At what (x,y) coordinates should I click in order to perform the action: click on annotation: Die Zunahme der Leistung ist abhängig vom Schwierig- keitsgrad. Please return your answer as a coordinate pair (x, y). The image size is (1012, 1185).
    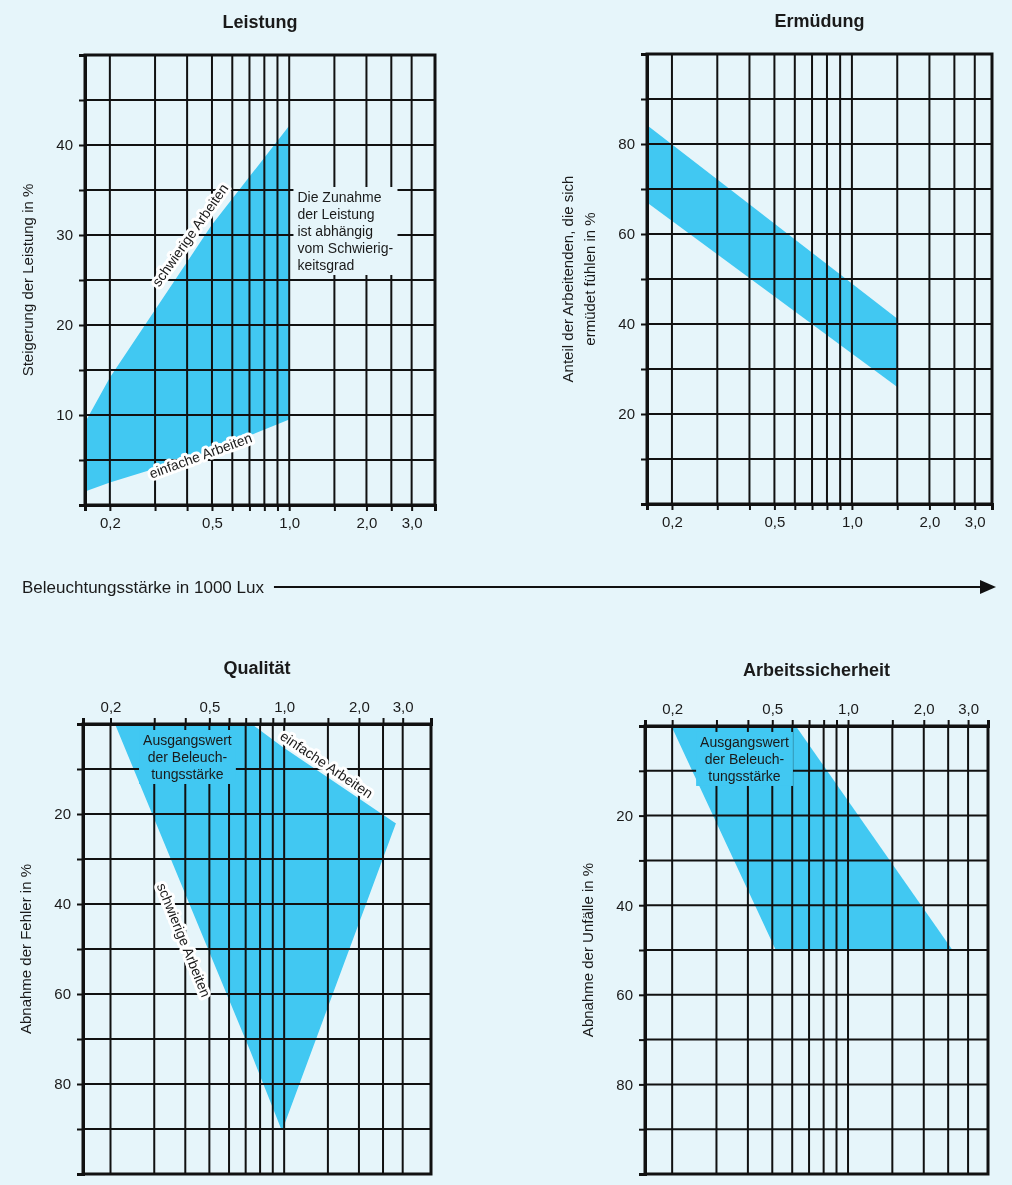
    Looking at the image, I should click on (345, 231).